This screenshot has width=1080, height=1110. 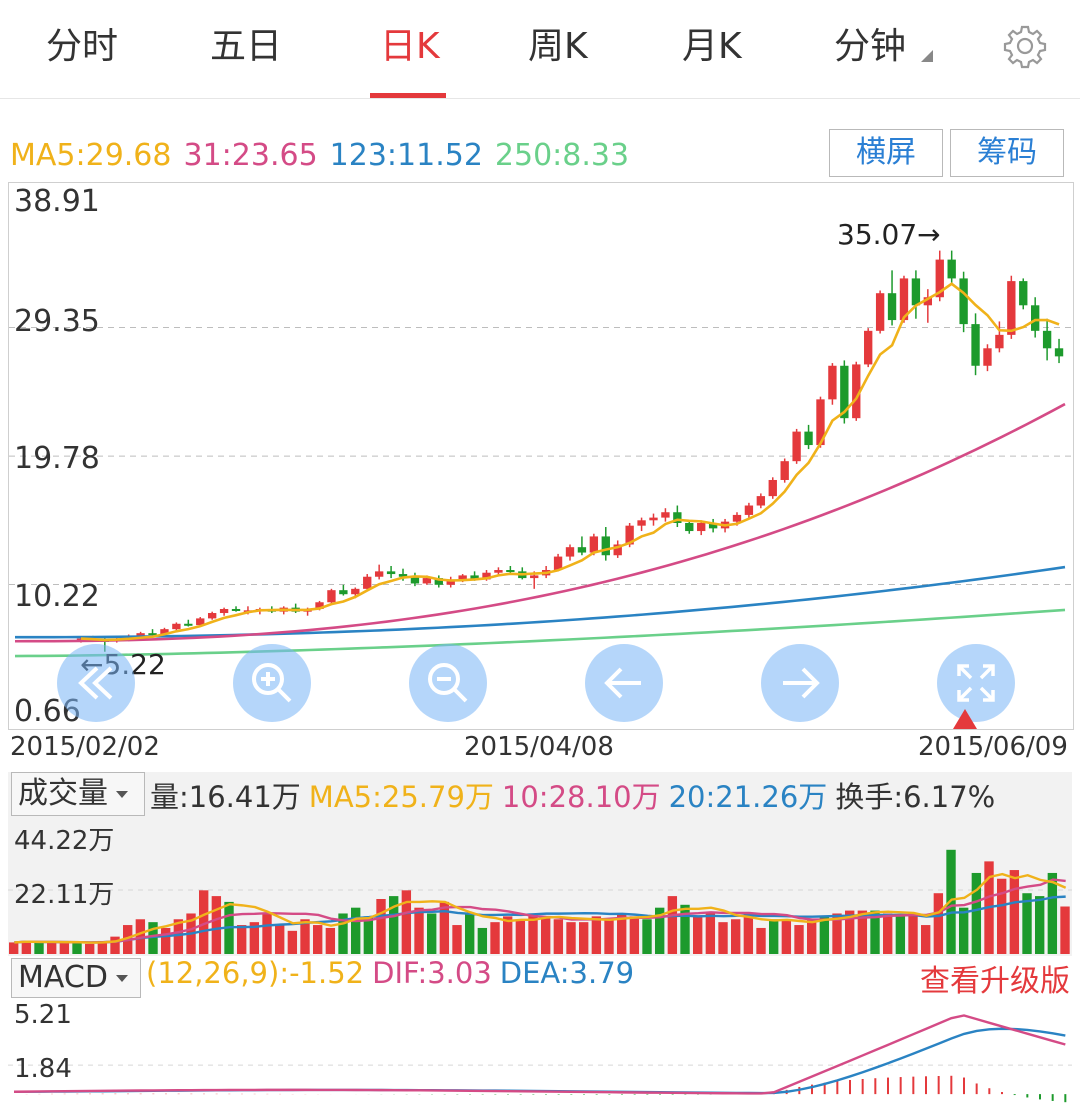 I want to click on double-left-icon, so click(x=95, y=683).